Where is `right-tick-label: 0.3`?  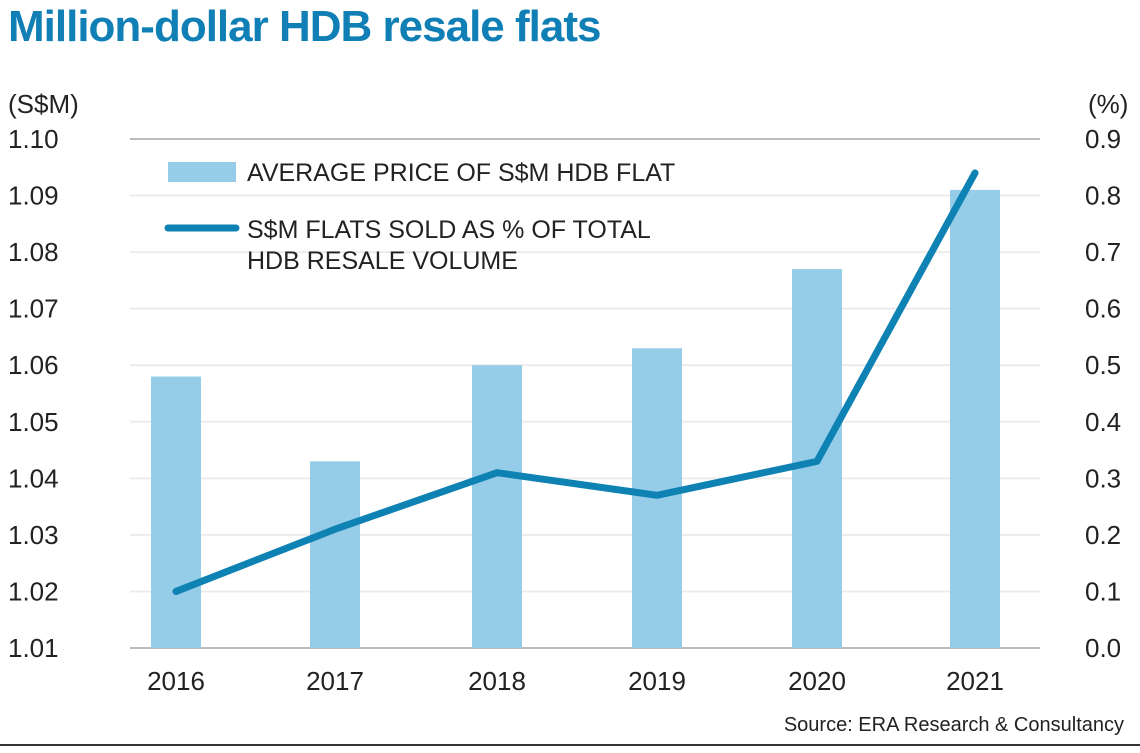 right-tick-label: 0.3 is located at coordinates (1103, 478).